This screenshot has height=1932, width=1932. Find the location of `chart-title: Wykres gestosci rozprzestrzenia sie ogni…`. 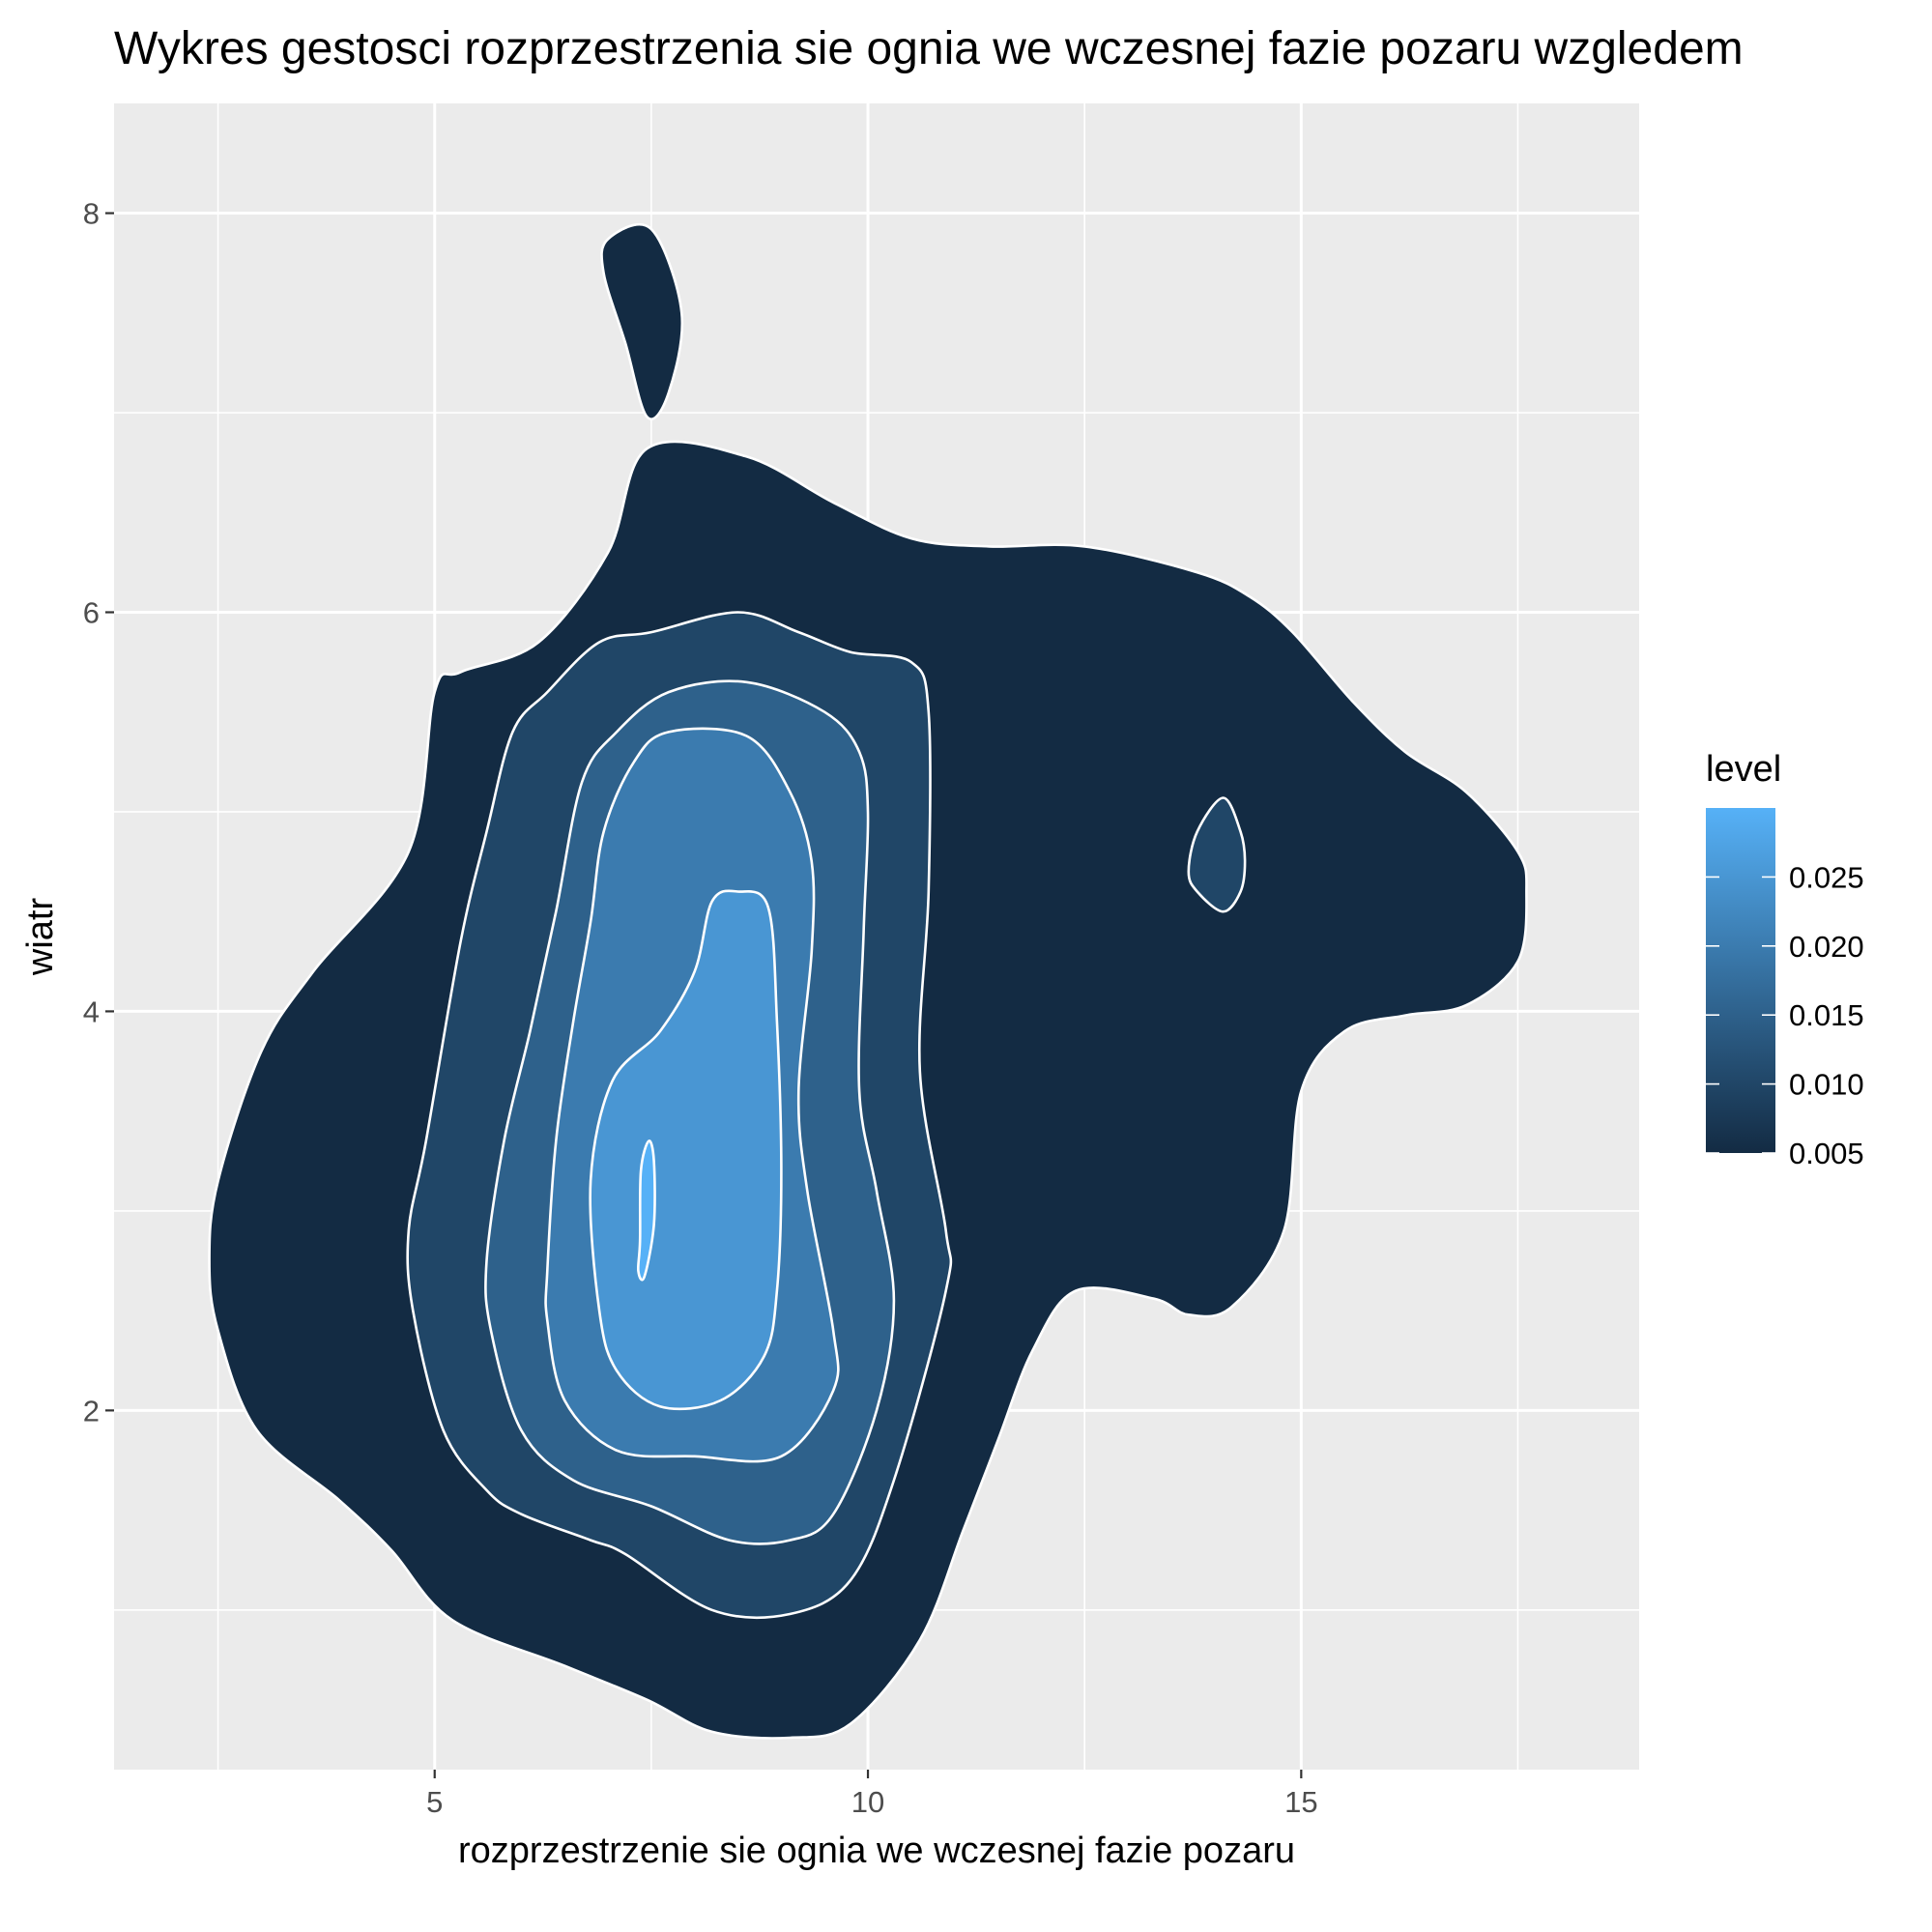

chart-title: Wykres gestosci rozprzestrzenia sie ogni… is located at coordinates (929, 48).